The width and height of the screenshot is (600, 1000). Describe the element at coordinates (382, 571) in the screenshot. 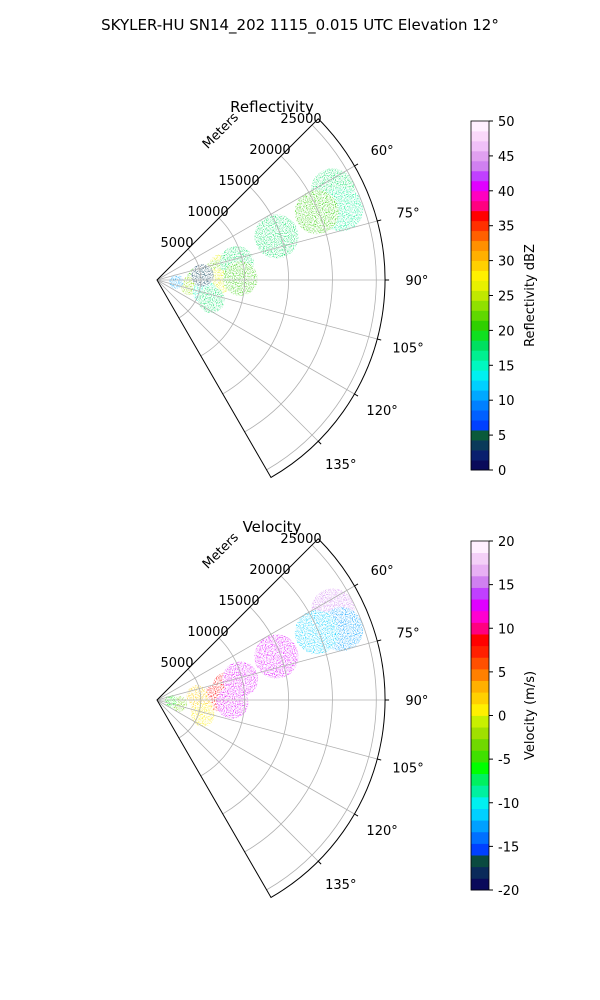

I see `azimuth-tick-label: 60°` at that location.